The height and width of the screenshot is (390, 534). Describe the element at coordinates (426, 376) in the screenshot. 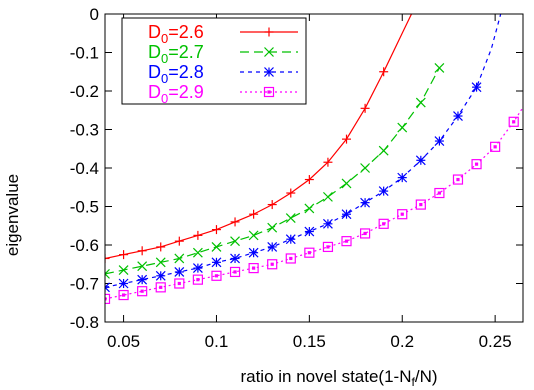

I see `x-axis-label-end: /N)` at that location.